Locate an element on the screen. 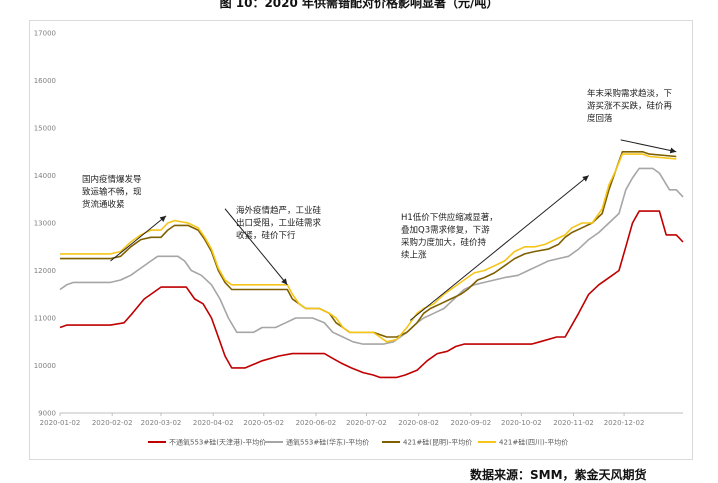 This screenshot has width=718, height=483. x-tick-label: 2020-11-02 is located at coordinates (573, 423).